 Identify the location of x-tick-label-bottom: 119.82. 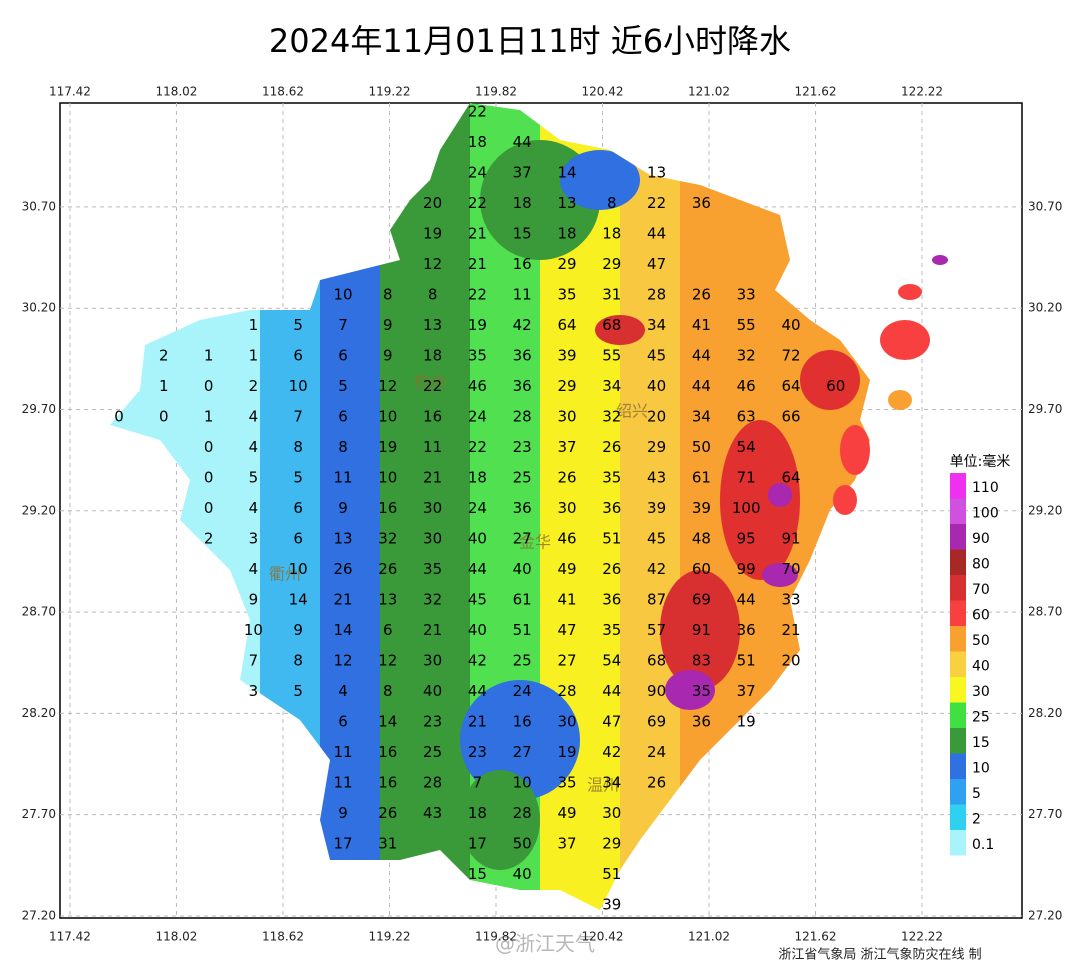
(496, 937).